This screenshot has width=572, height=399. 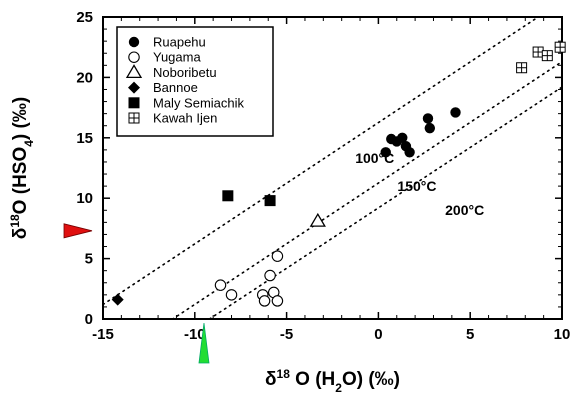 What do you see at coordinates (20, 181) in the screenshot?
I see `axis-title-part: O (HSO` at bounding box center [20, 181].